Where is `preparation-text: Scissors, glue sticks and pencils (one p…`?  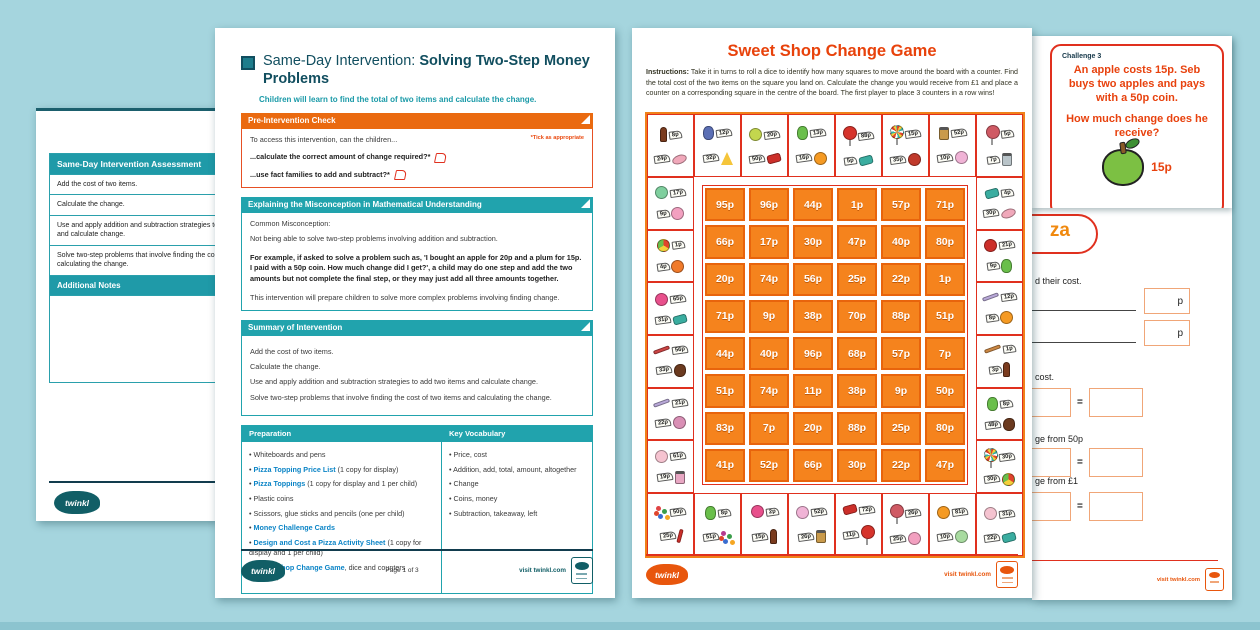
preparation-text: Scissors, glue sticks and pencils (one p… is located at coordinates (329, 513).